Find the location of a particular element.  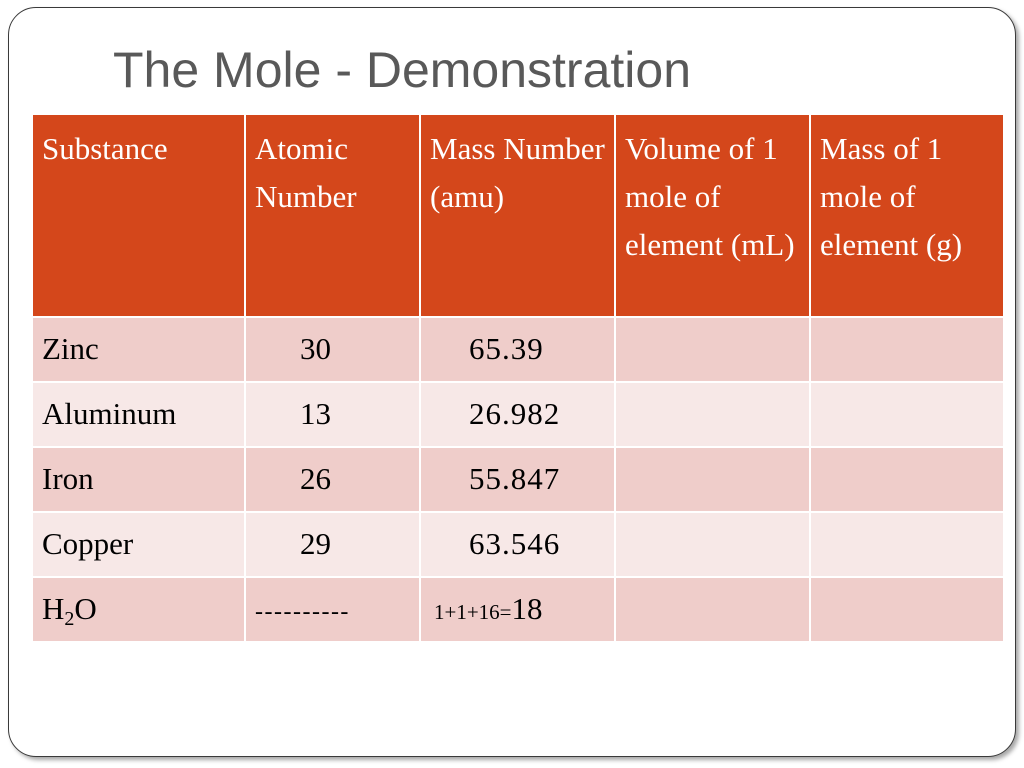

cell-atomic-number: 30 is located at coordinates (332, 349).